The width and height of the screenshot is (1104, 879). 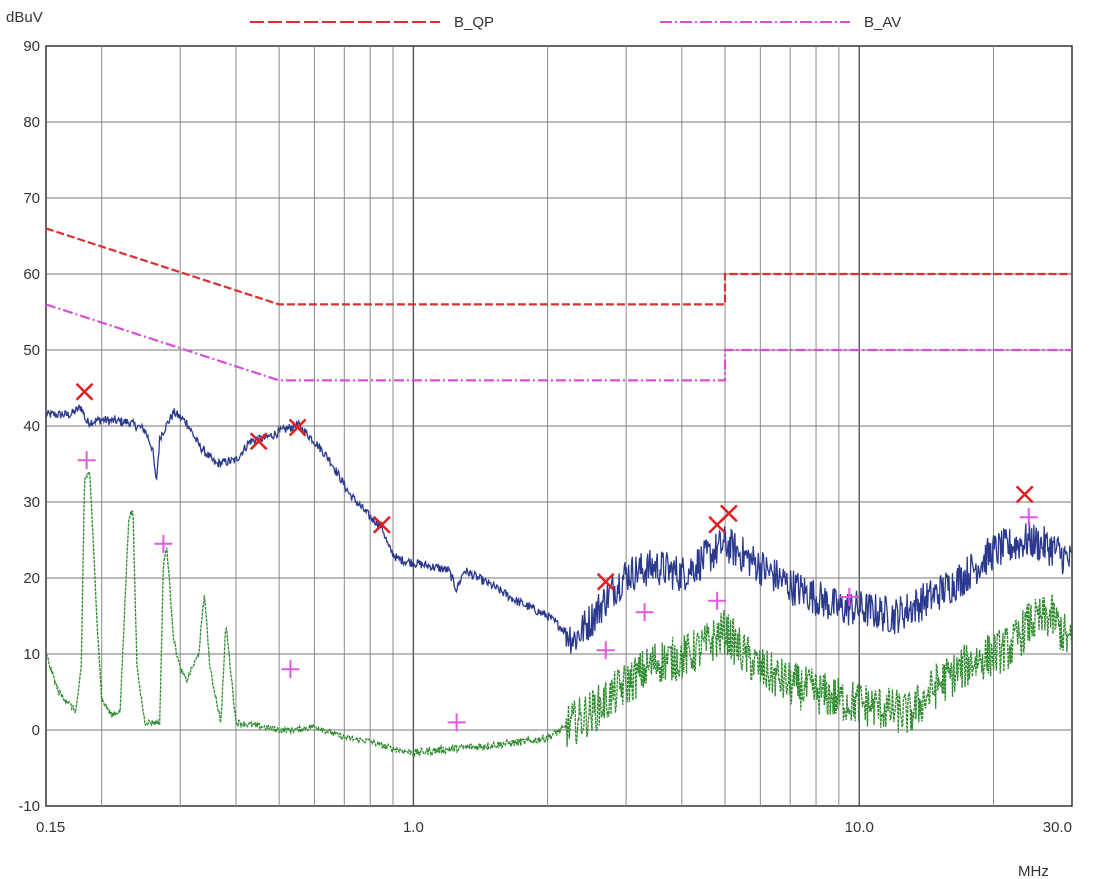 I want to click on y-tick-label: 20, so click(x=31, y=578).